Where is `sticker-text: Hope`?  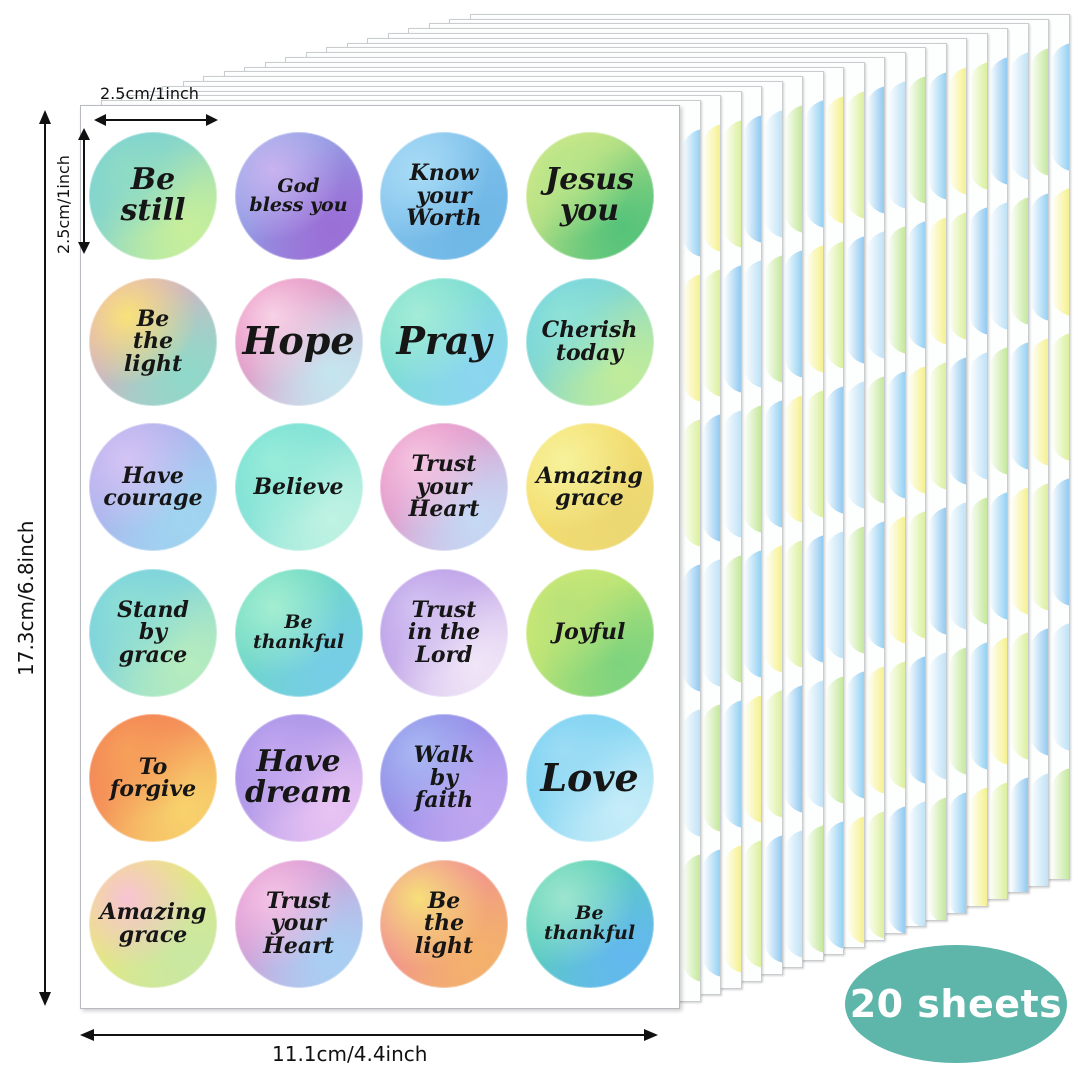
sticker-text: Hope is located at coordinates (298, 341).